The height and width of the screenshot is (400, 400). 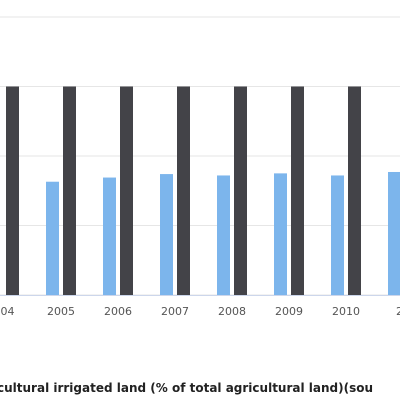 I want to click on x-tick-label: 2007, so click(x=175, y=311).